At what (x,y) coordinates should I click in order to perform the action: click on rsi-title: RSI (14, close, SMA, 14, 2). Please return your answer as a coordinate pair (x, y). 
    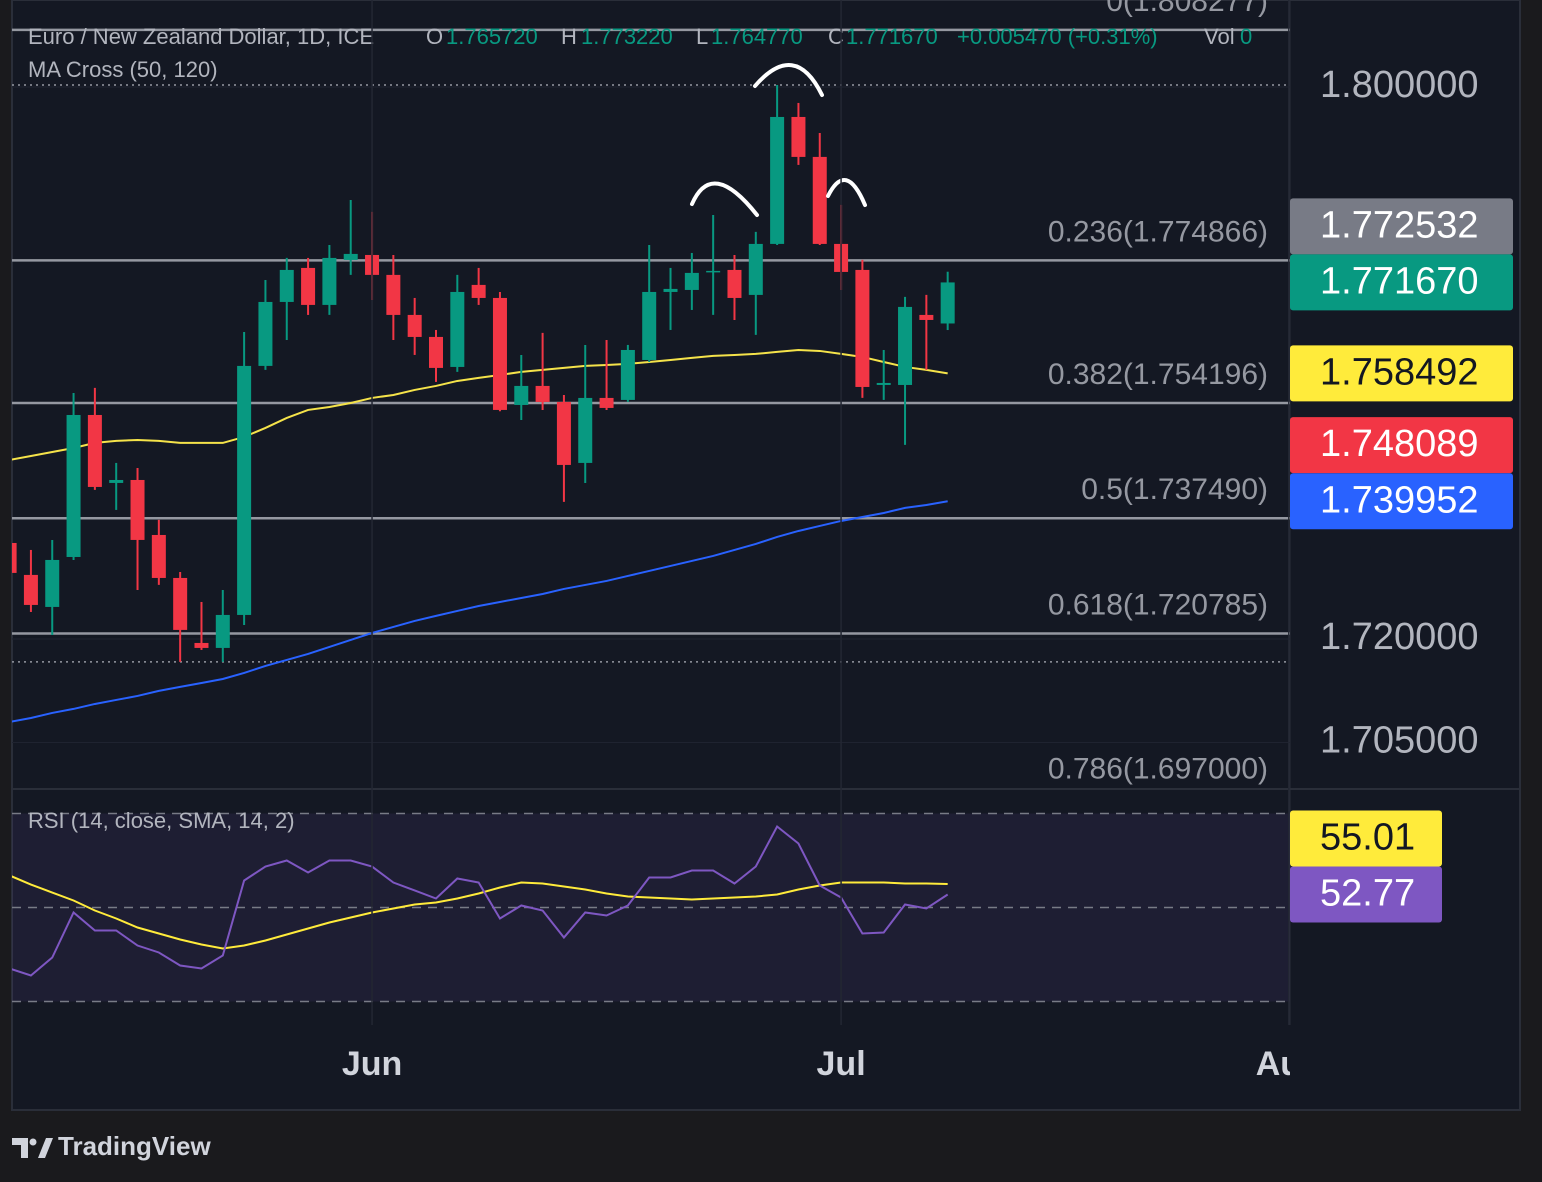
    Looking at the image, I should click on (161, 820).